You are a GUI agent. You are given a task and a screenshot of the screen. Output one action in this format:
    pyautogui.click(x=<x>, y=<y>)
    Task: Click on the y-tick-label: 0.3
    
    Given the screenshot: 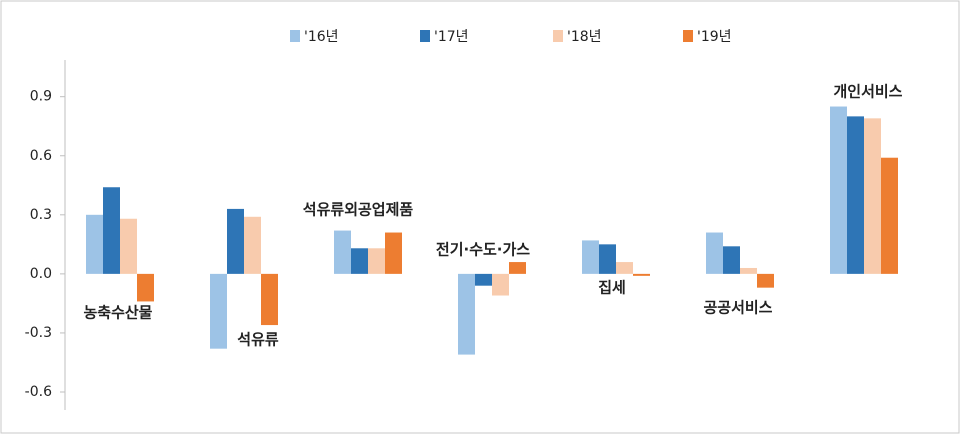 What is the action you would take?
    pyautogui.click(x=41, y=215)
    